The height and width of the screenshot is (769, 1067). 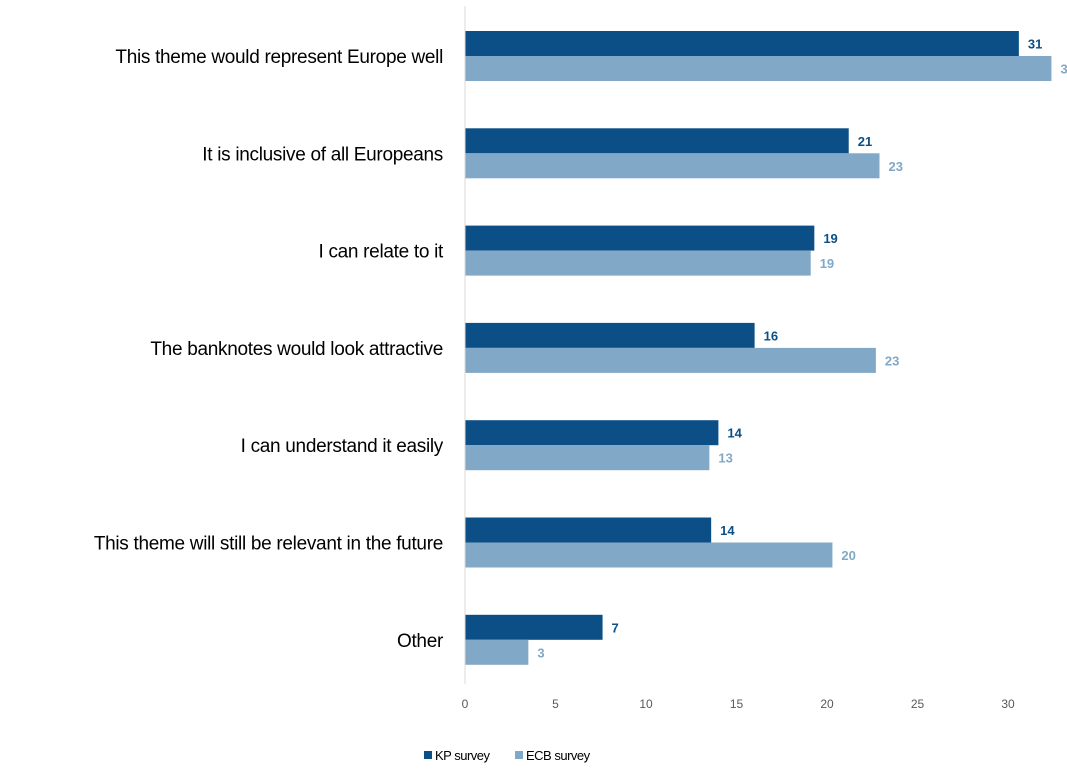 I want to click on legend-swatch-ecb, so click(x=519, y=755).